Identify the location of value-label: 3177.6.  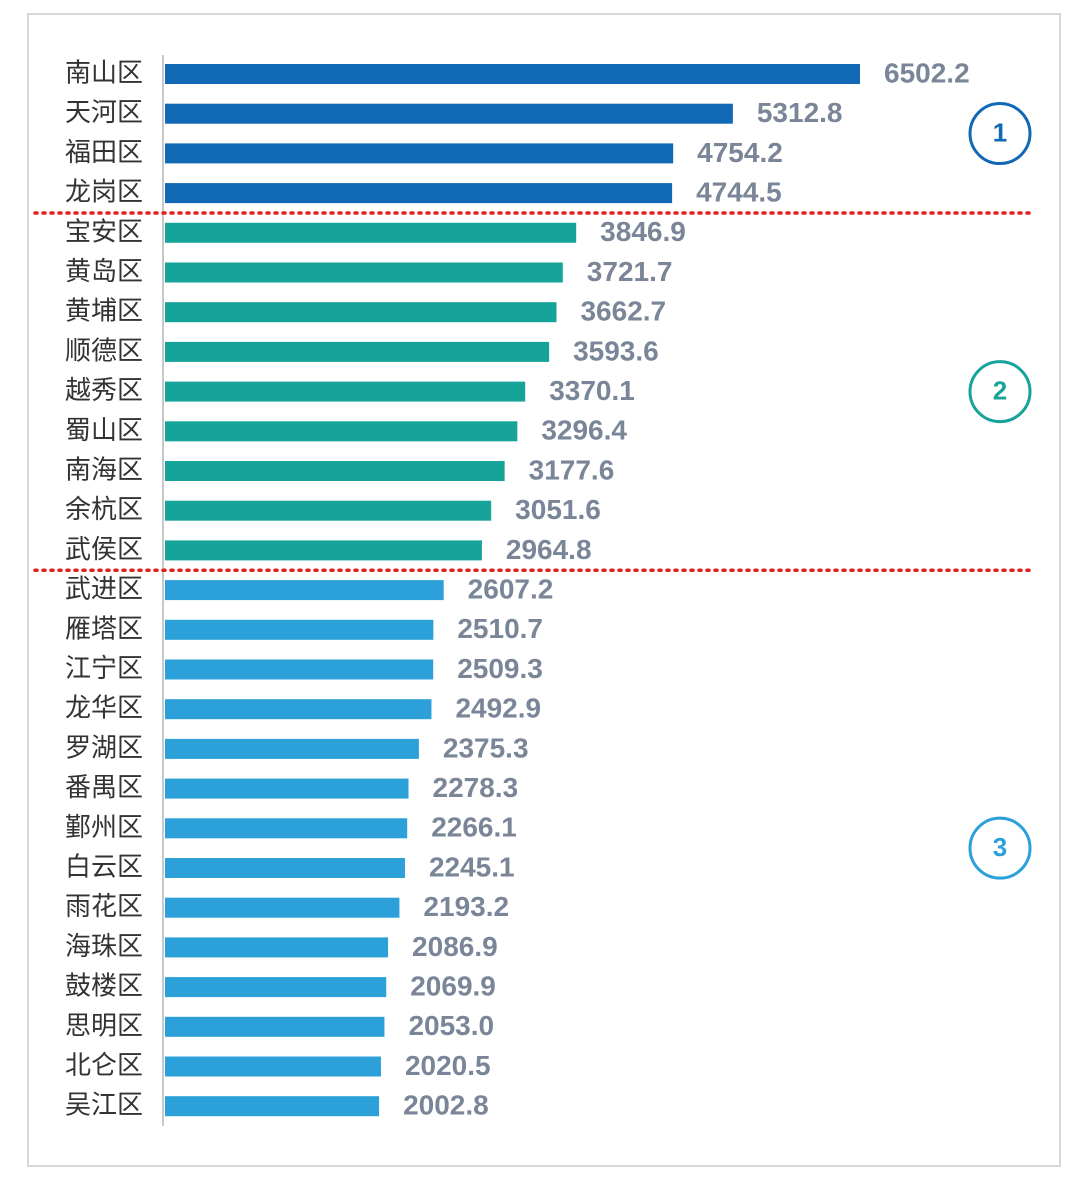
(572, 469).